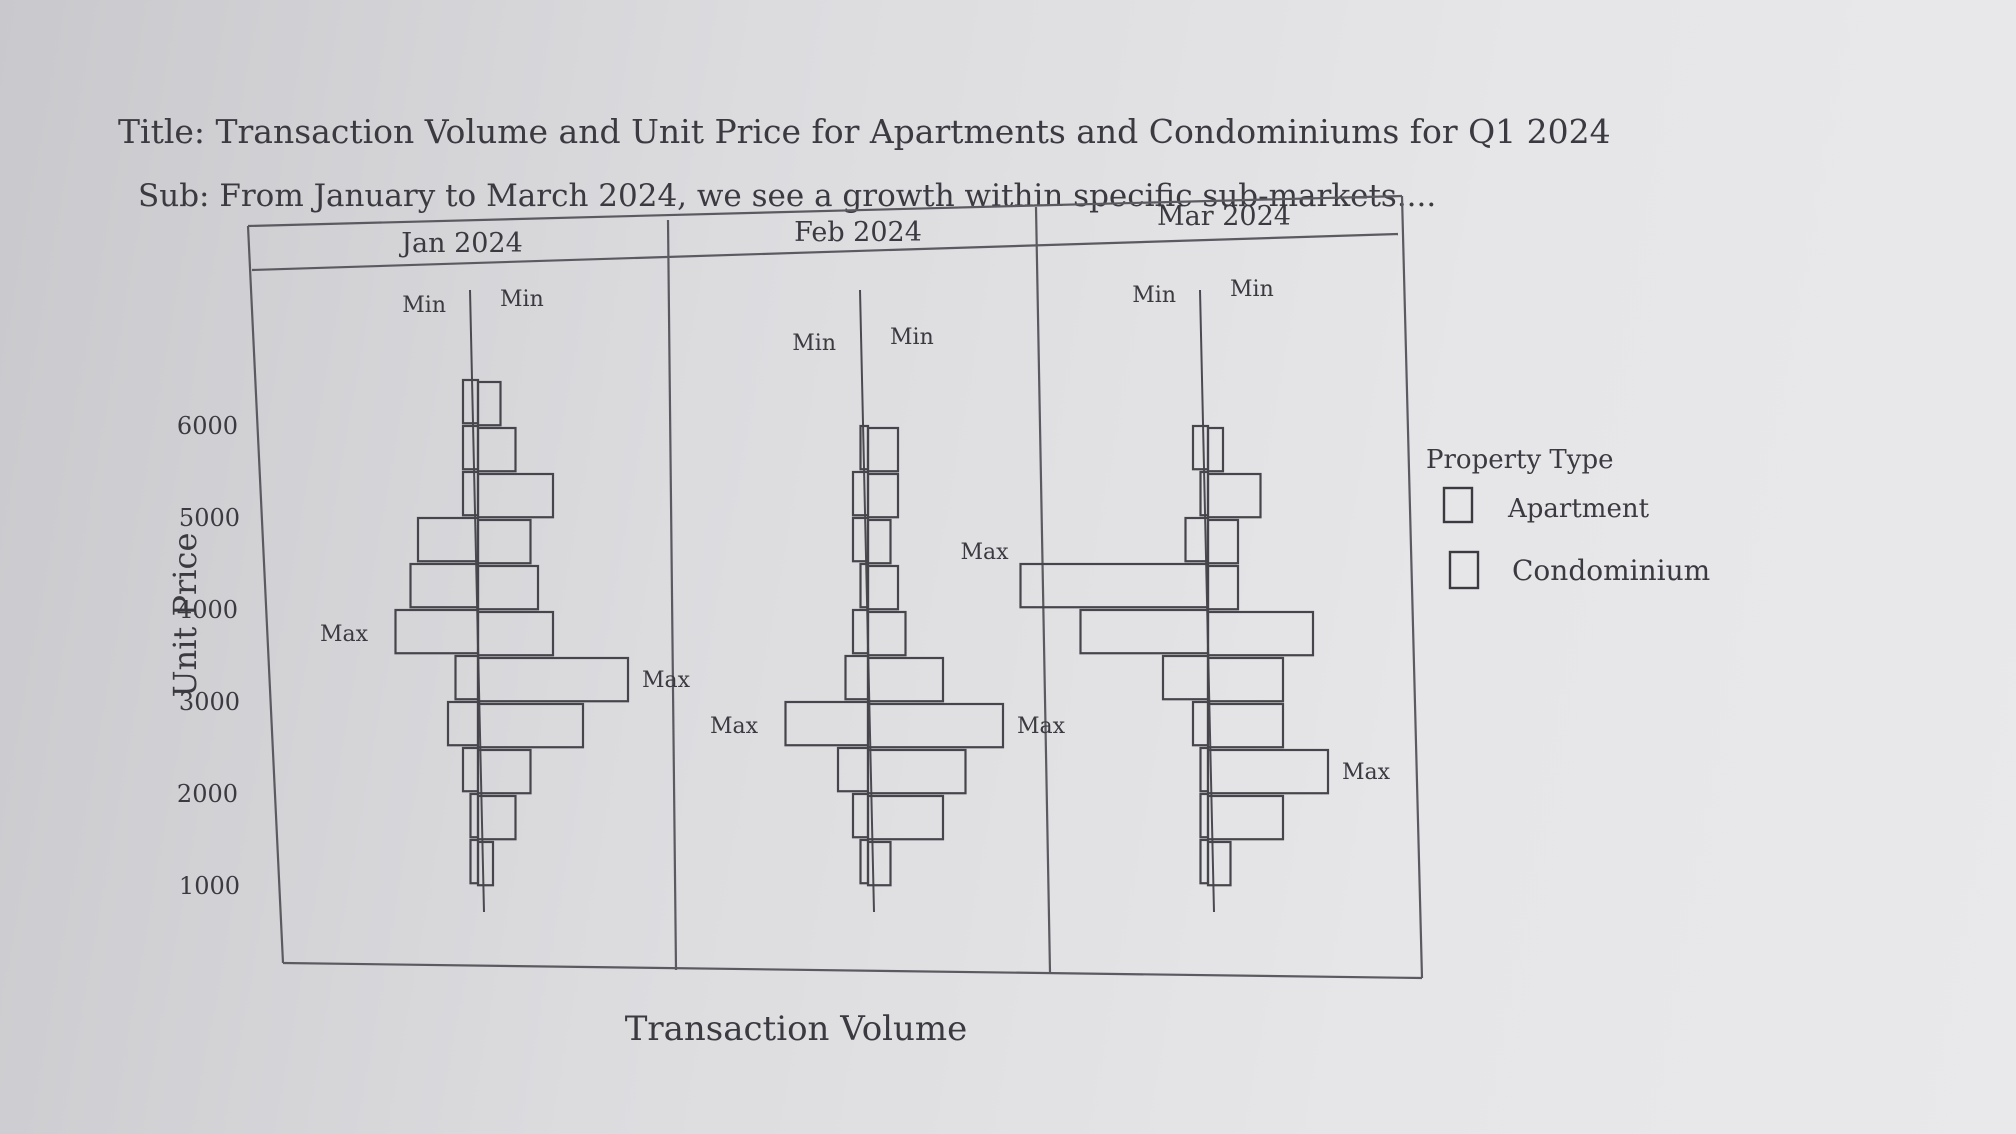 The image size is (2016, 1134). Describe the element at coordinates (1366, 772) in the screenshot. I see `panel-2-right-max-label: Max` at that location.